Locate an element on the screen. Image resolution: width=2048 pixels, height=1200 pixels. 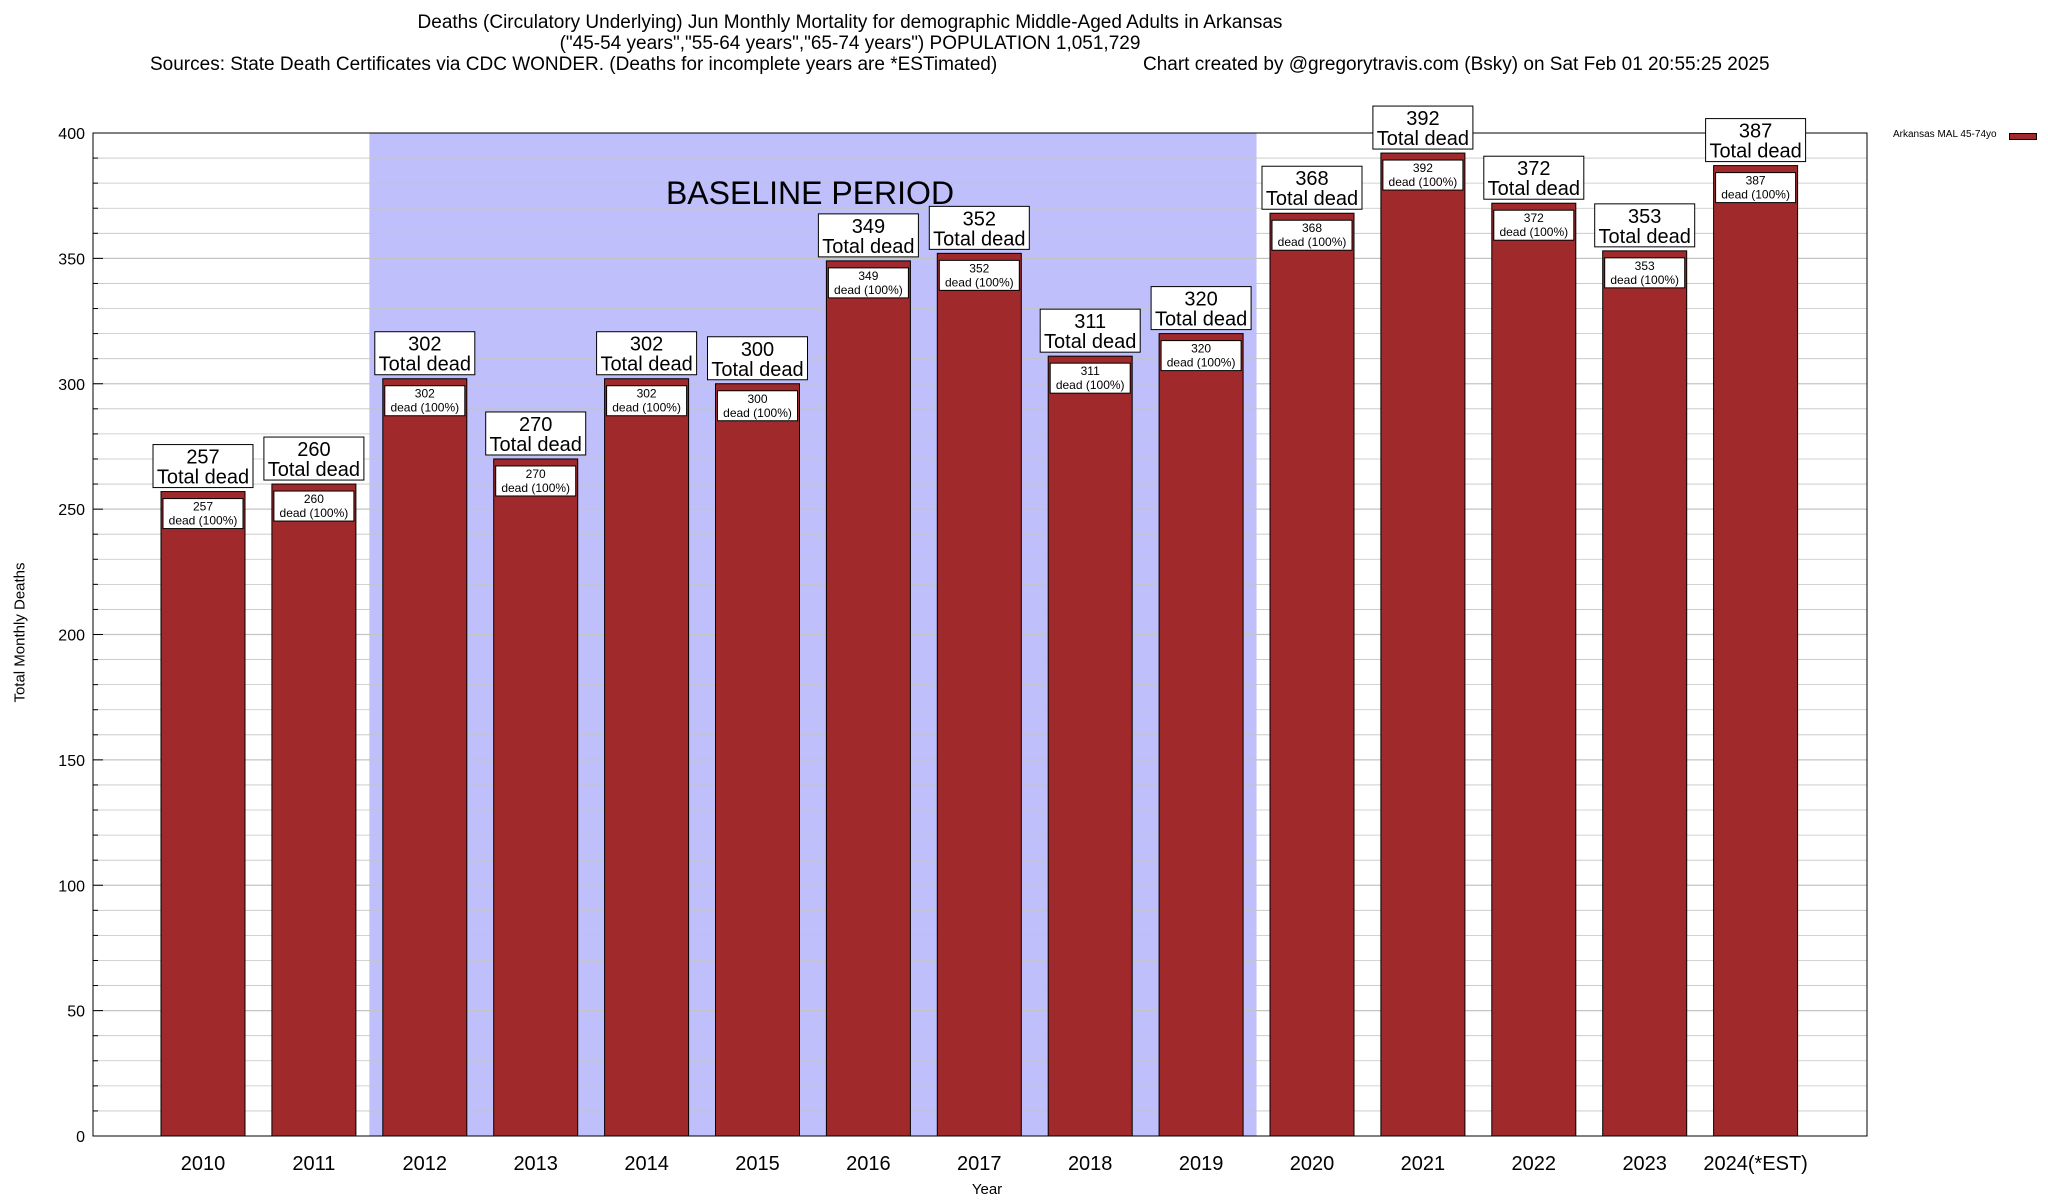
y-tick-label: 200 is located at coordinates (71, 636).